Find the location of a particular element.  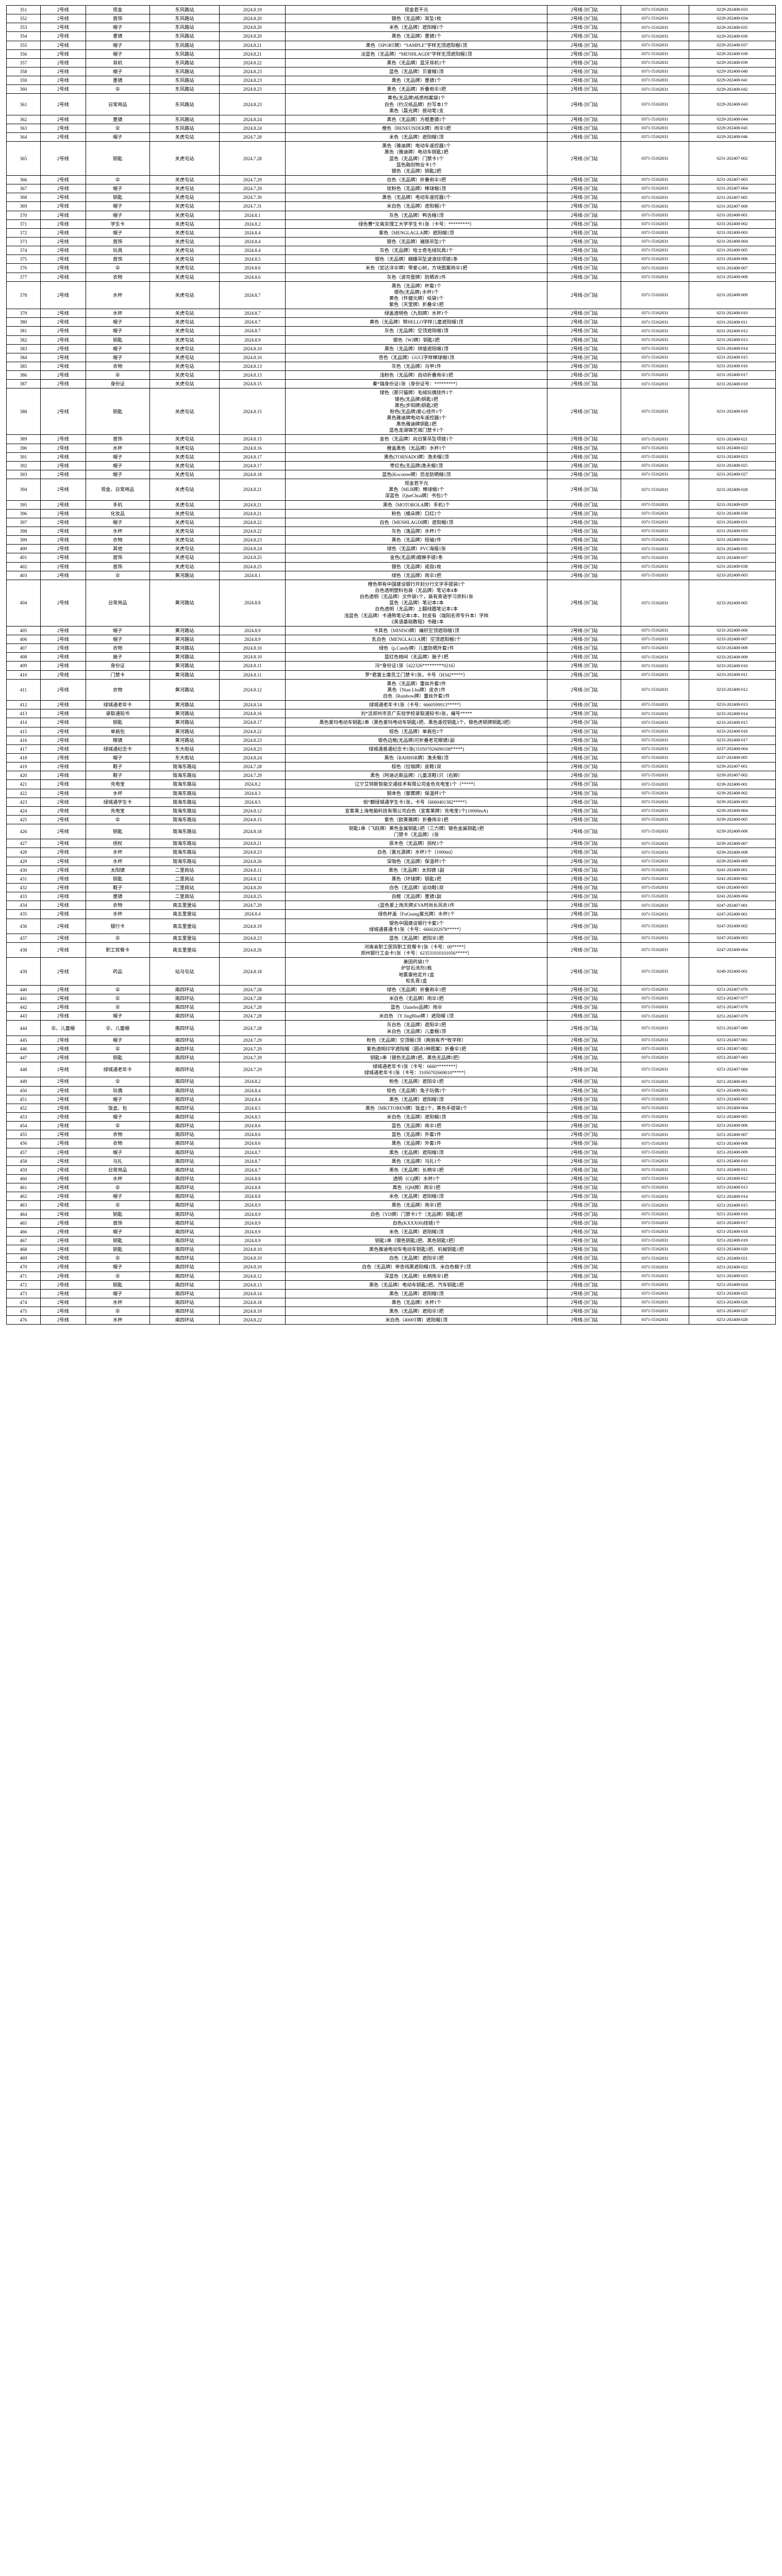

row-seq: 411 is located at coordinates (23, 690).